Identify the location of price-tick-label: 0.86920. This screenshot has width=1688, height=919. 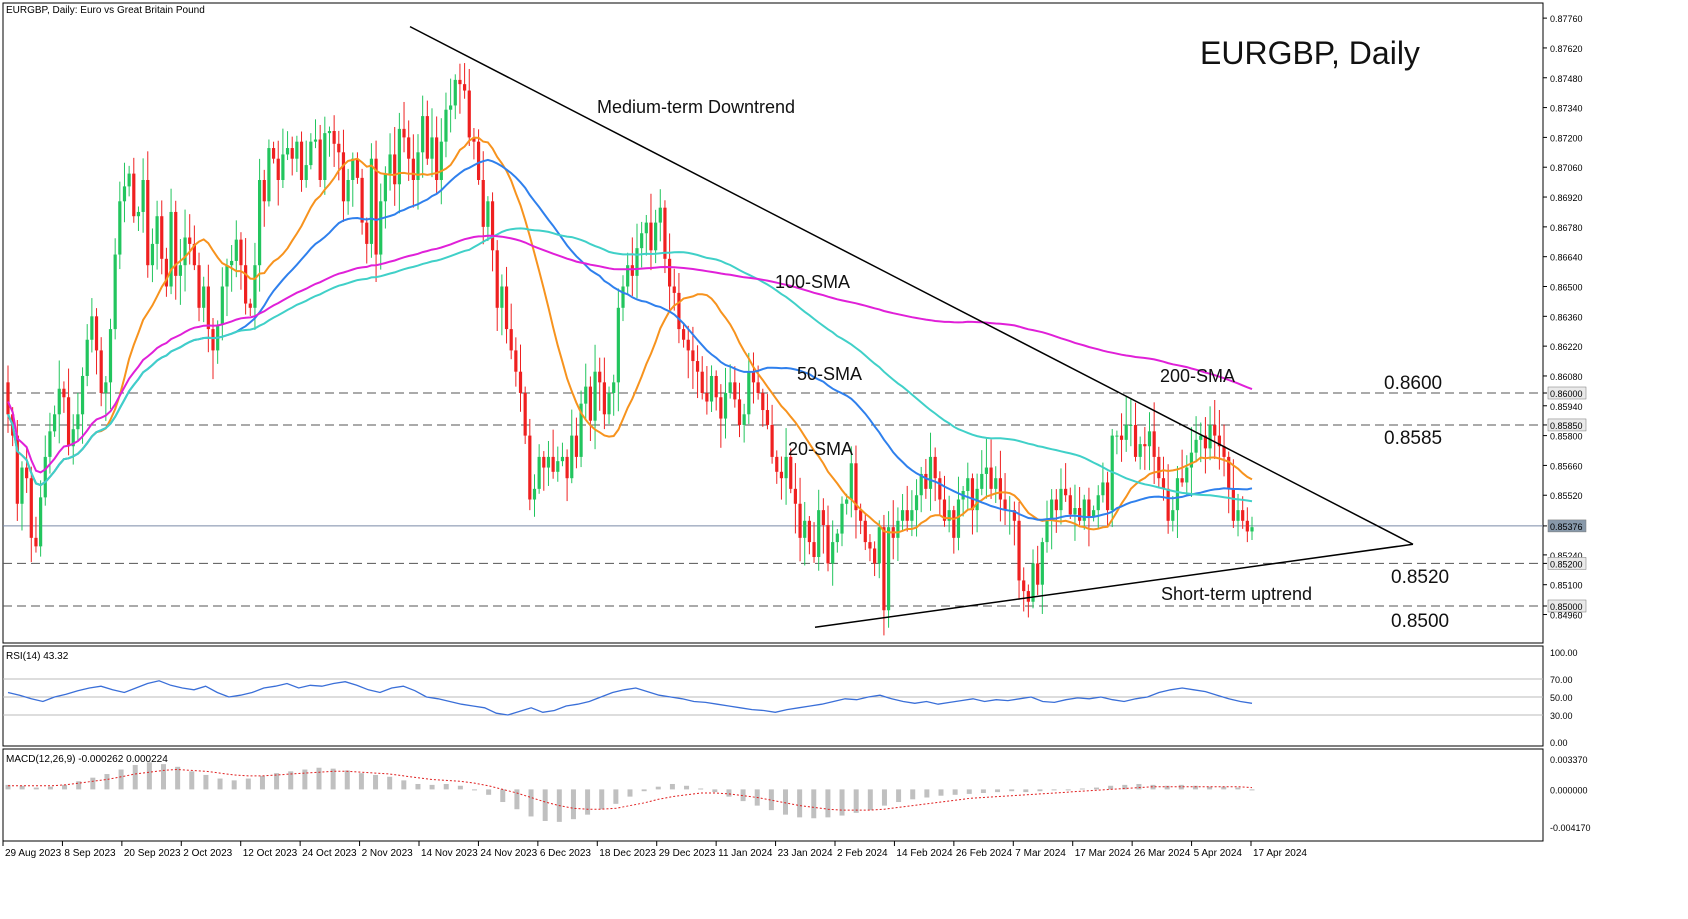
(1566, 198).